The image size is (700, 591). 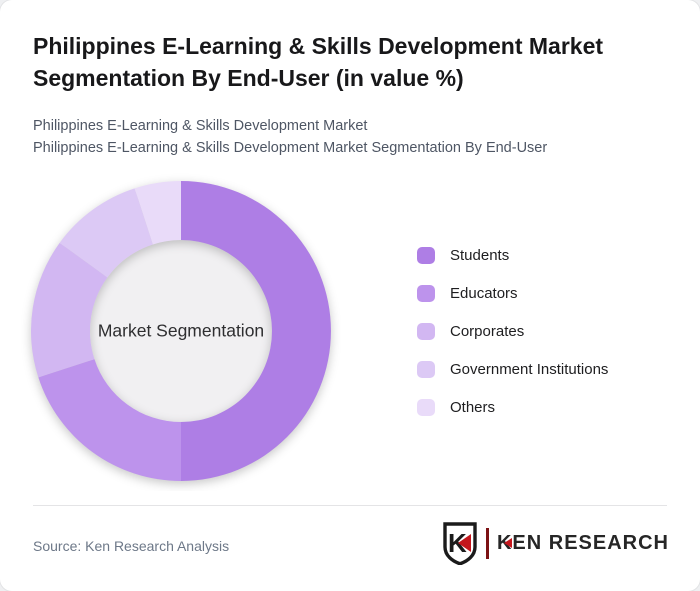 I want to click on donut-segment-government-institutions, so click(x=106, y=233).